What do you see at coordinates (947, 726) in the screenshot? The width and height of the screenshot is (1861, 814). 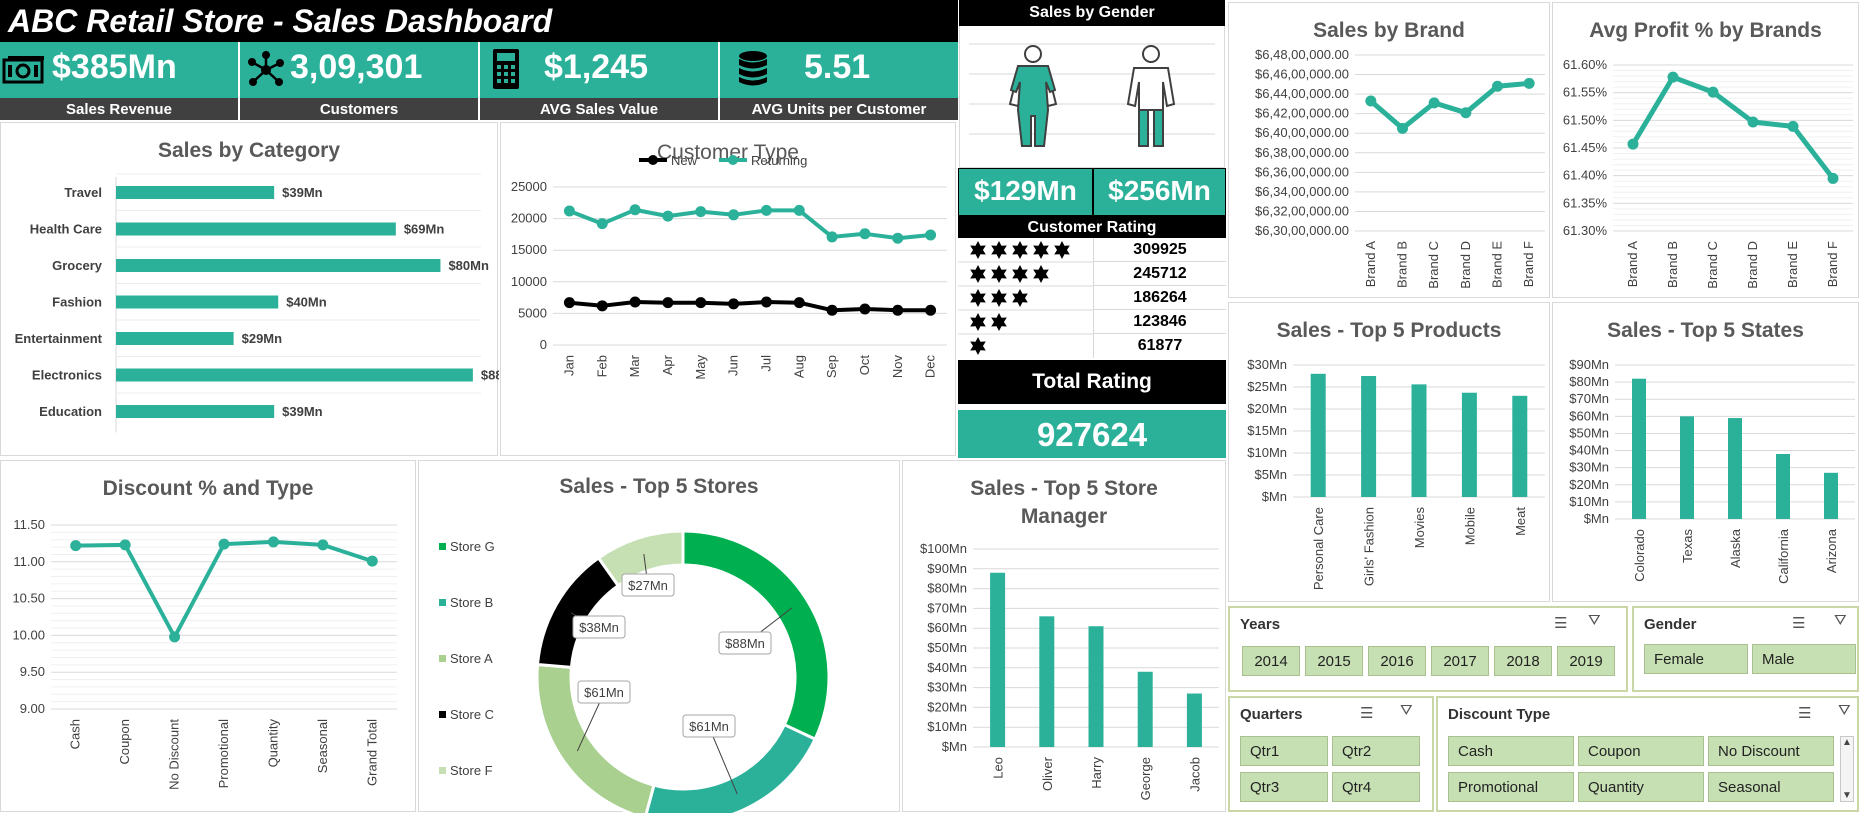 I see `y-tick-label: $10Mn` at bounding box center [947, 726].